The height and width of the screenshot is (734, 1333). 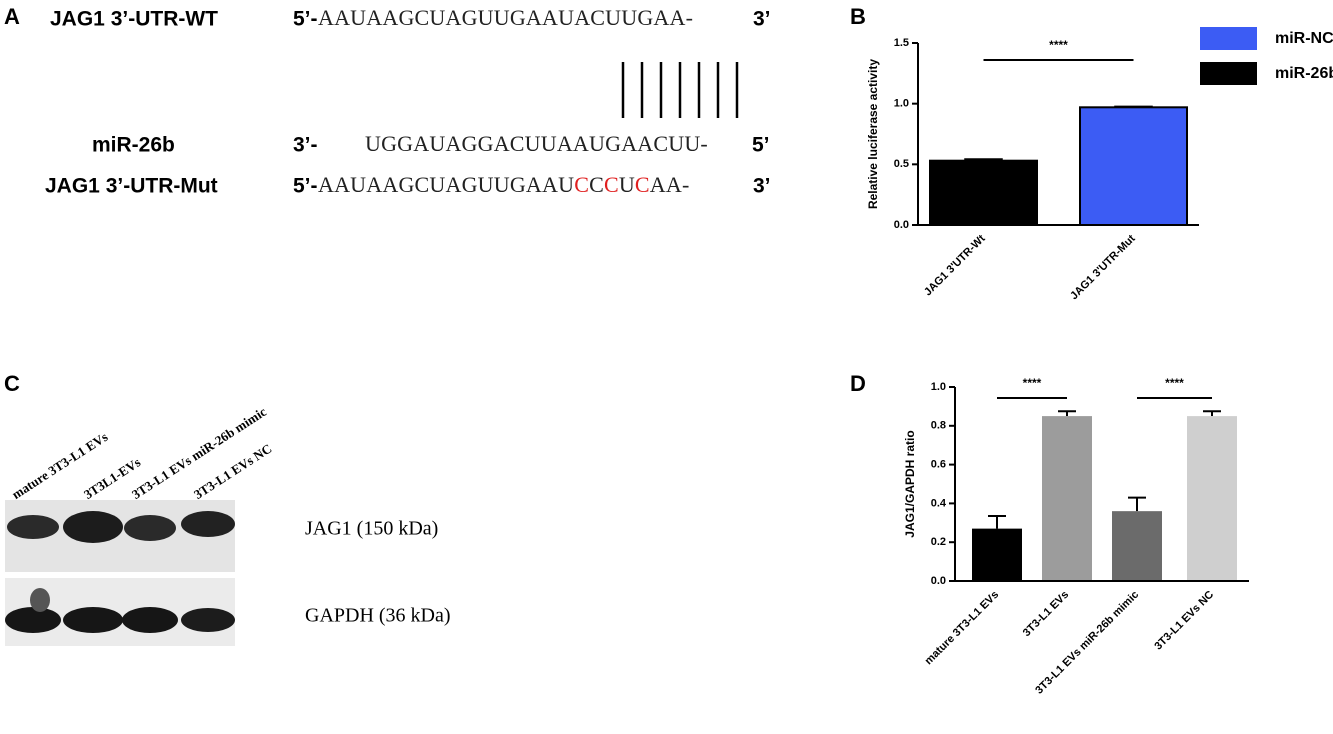 I want to click on sequence-part: U, so click(x=627, y=184).